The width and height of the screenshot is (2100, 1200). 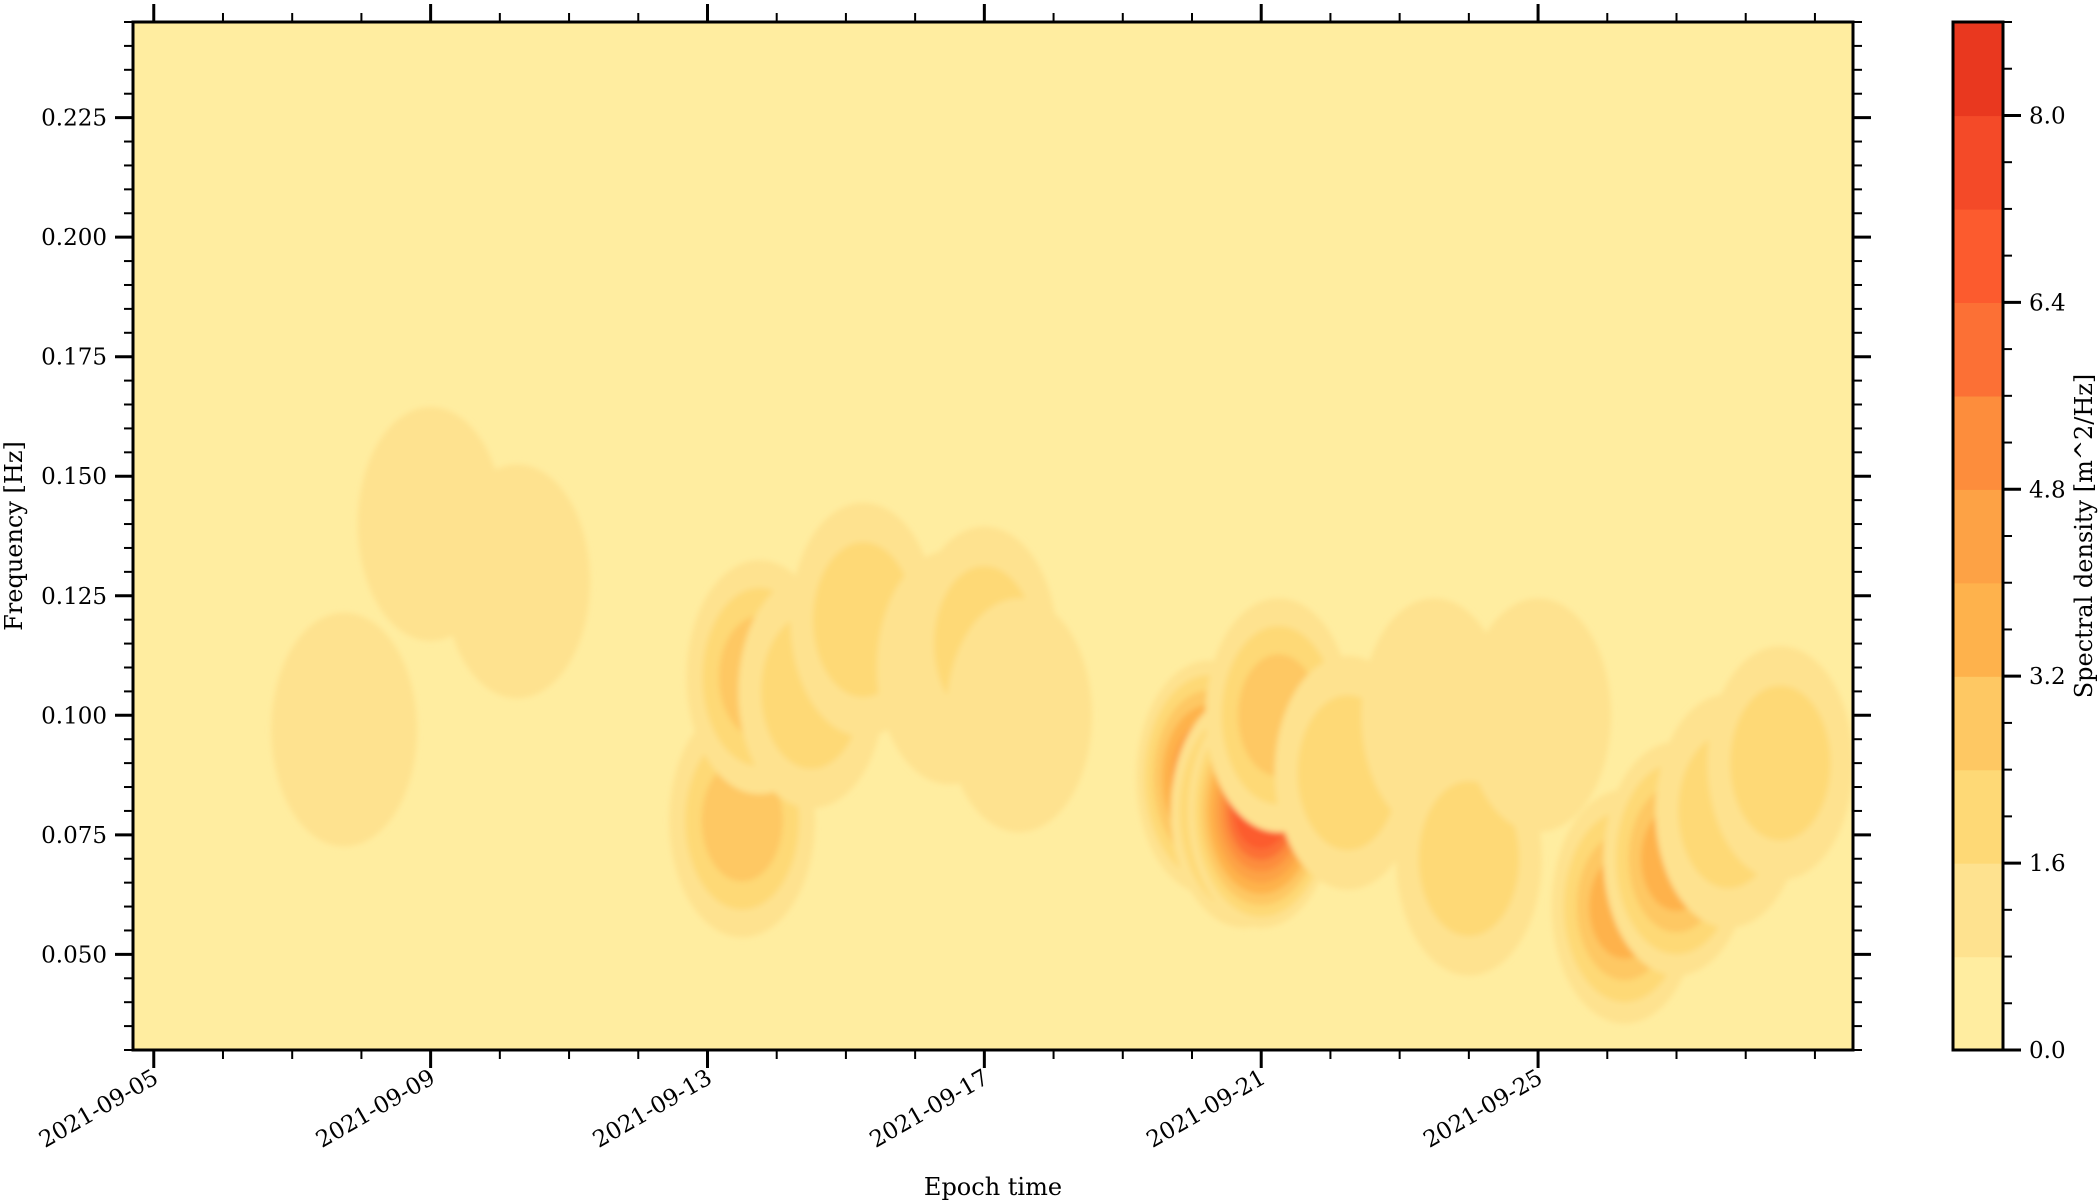 What do you see at coordinates (2047, 677) in the screenshot?
I see `colorbar-tick-label-2: 3.2` at bounding box center [2047, 677].